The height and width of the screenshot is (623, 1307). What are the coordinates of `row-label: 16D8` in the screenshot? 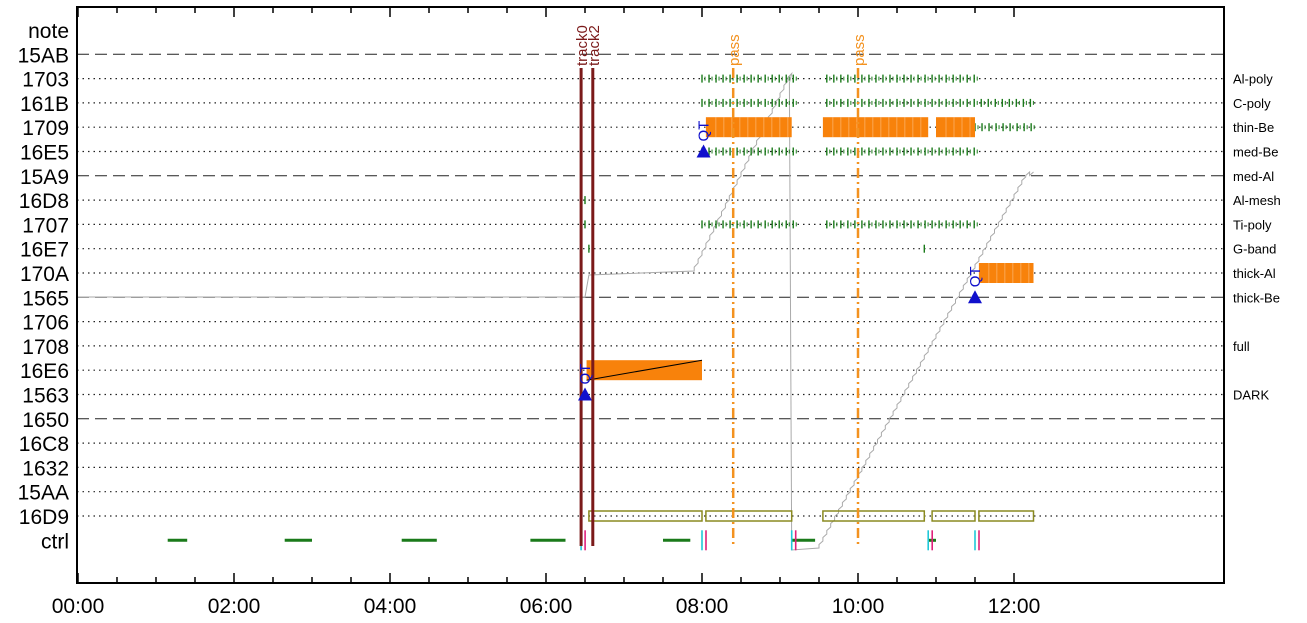 It's located at (44, 201).